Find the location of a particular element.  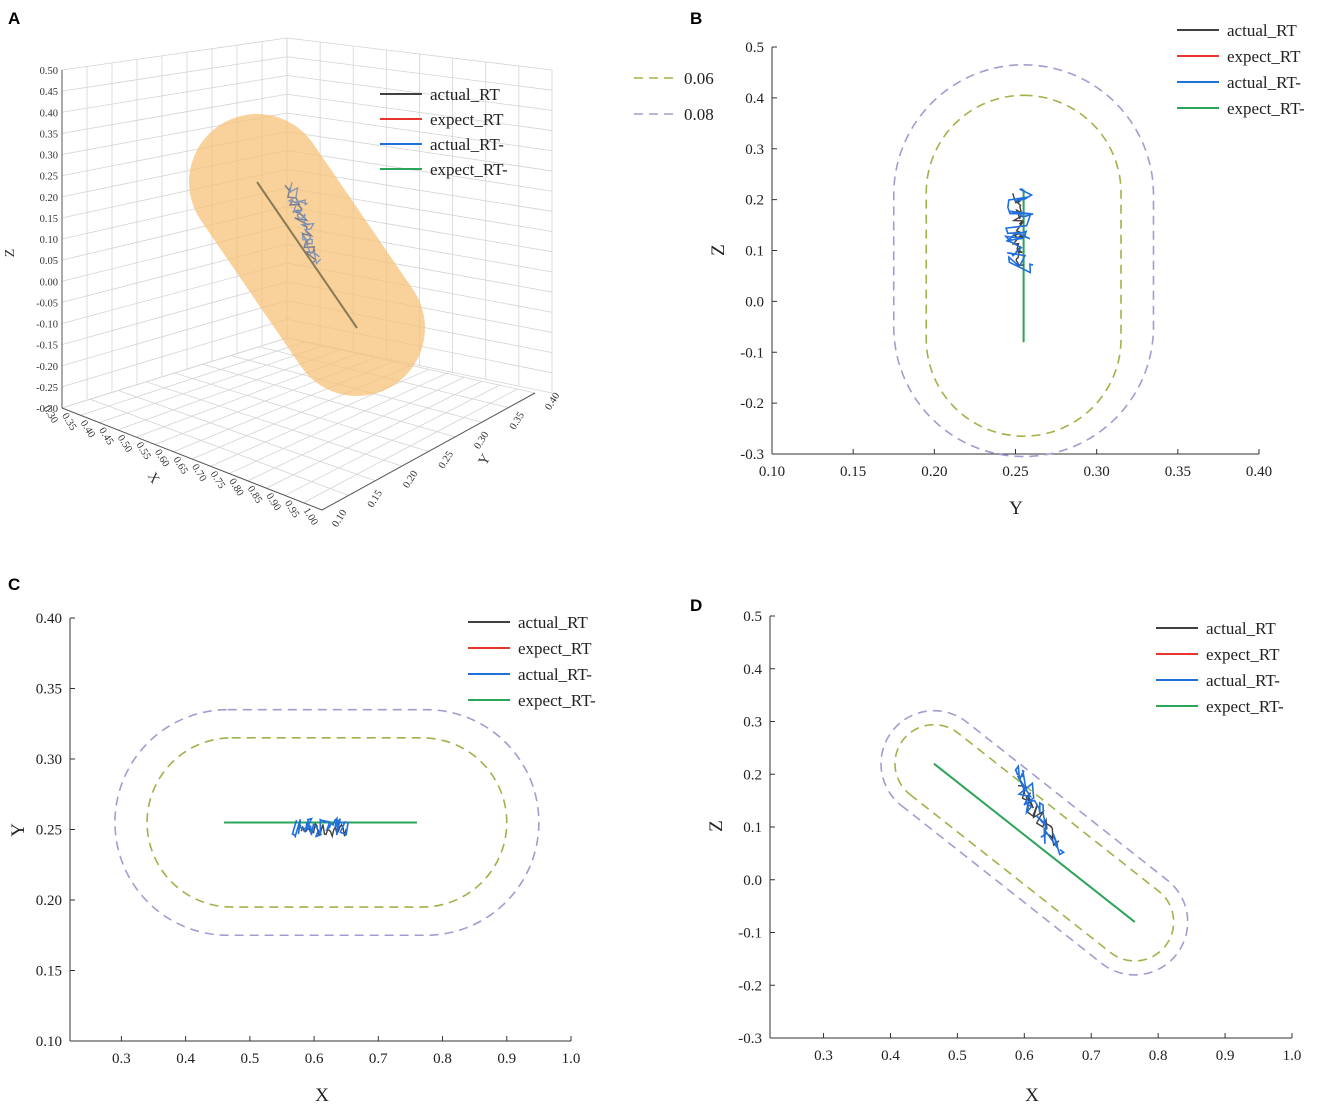

a-y-tick-label: 0.40 is located at coordinates (552, 401).